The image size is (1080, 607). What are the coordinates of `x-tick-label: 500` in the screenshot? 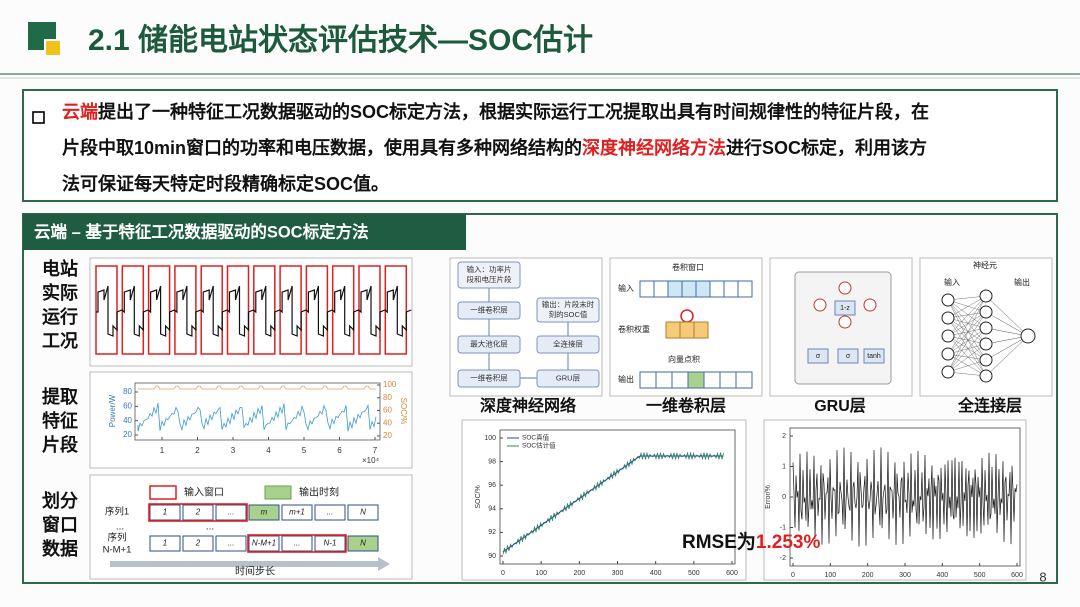 It's located at (694, 573).